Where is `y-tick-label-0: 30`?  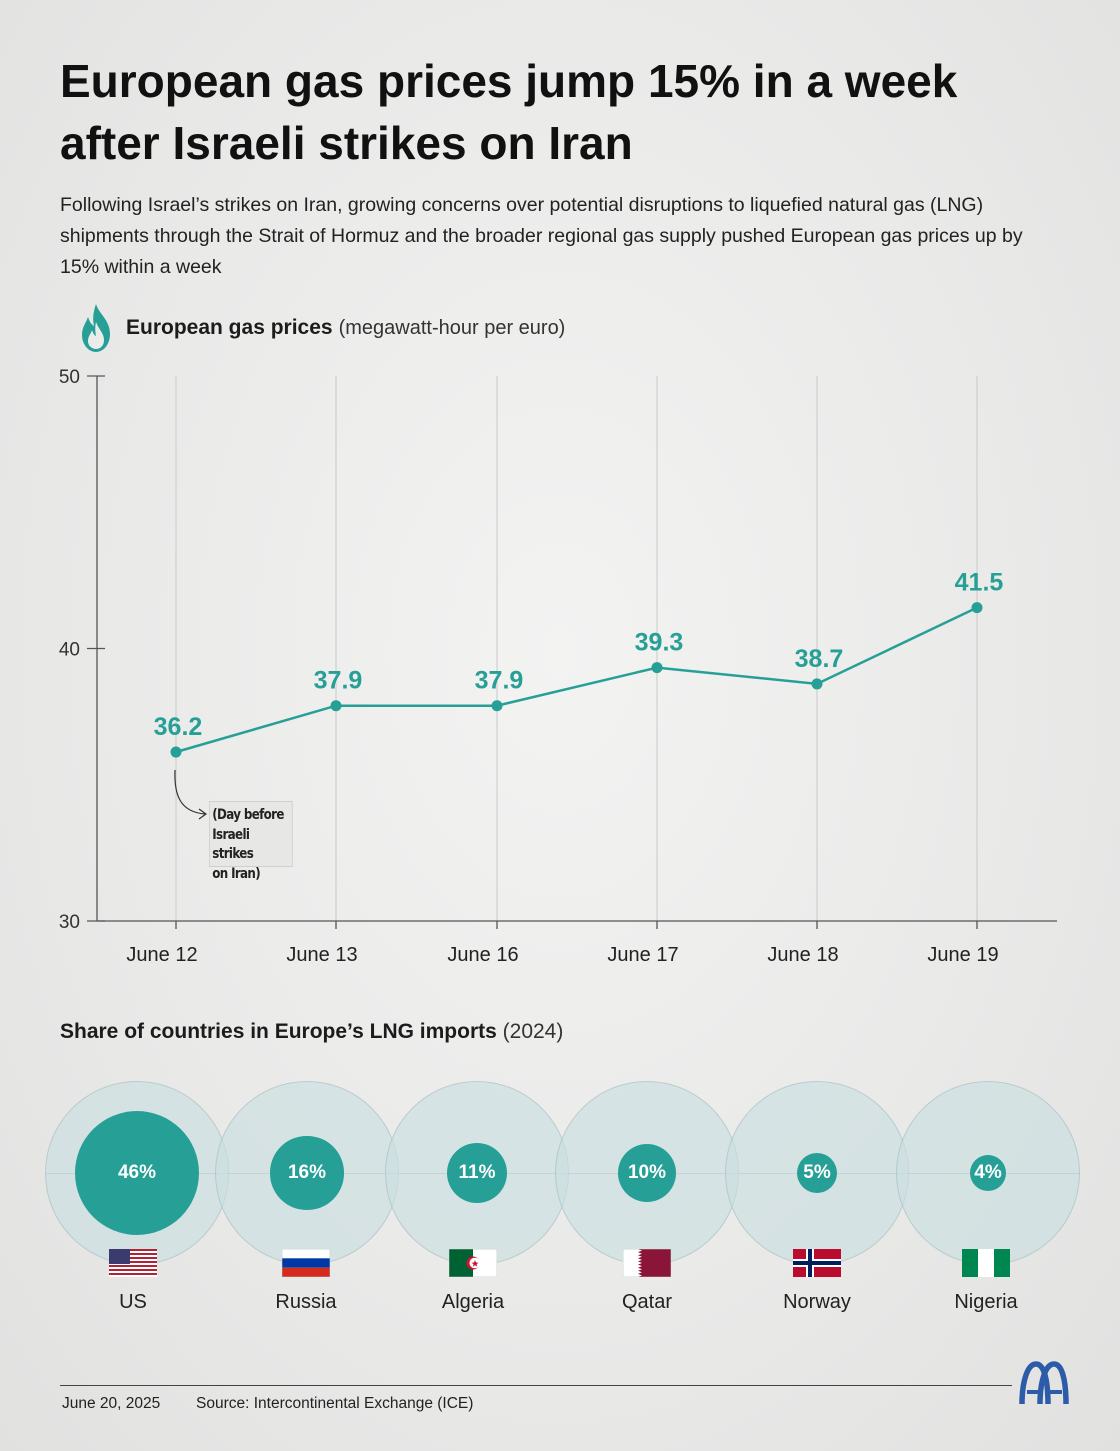
y-tick-label-0: 30 is located at coordinates (69, 922).